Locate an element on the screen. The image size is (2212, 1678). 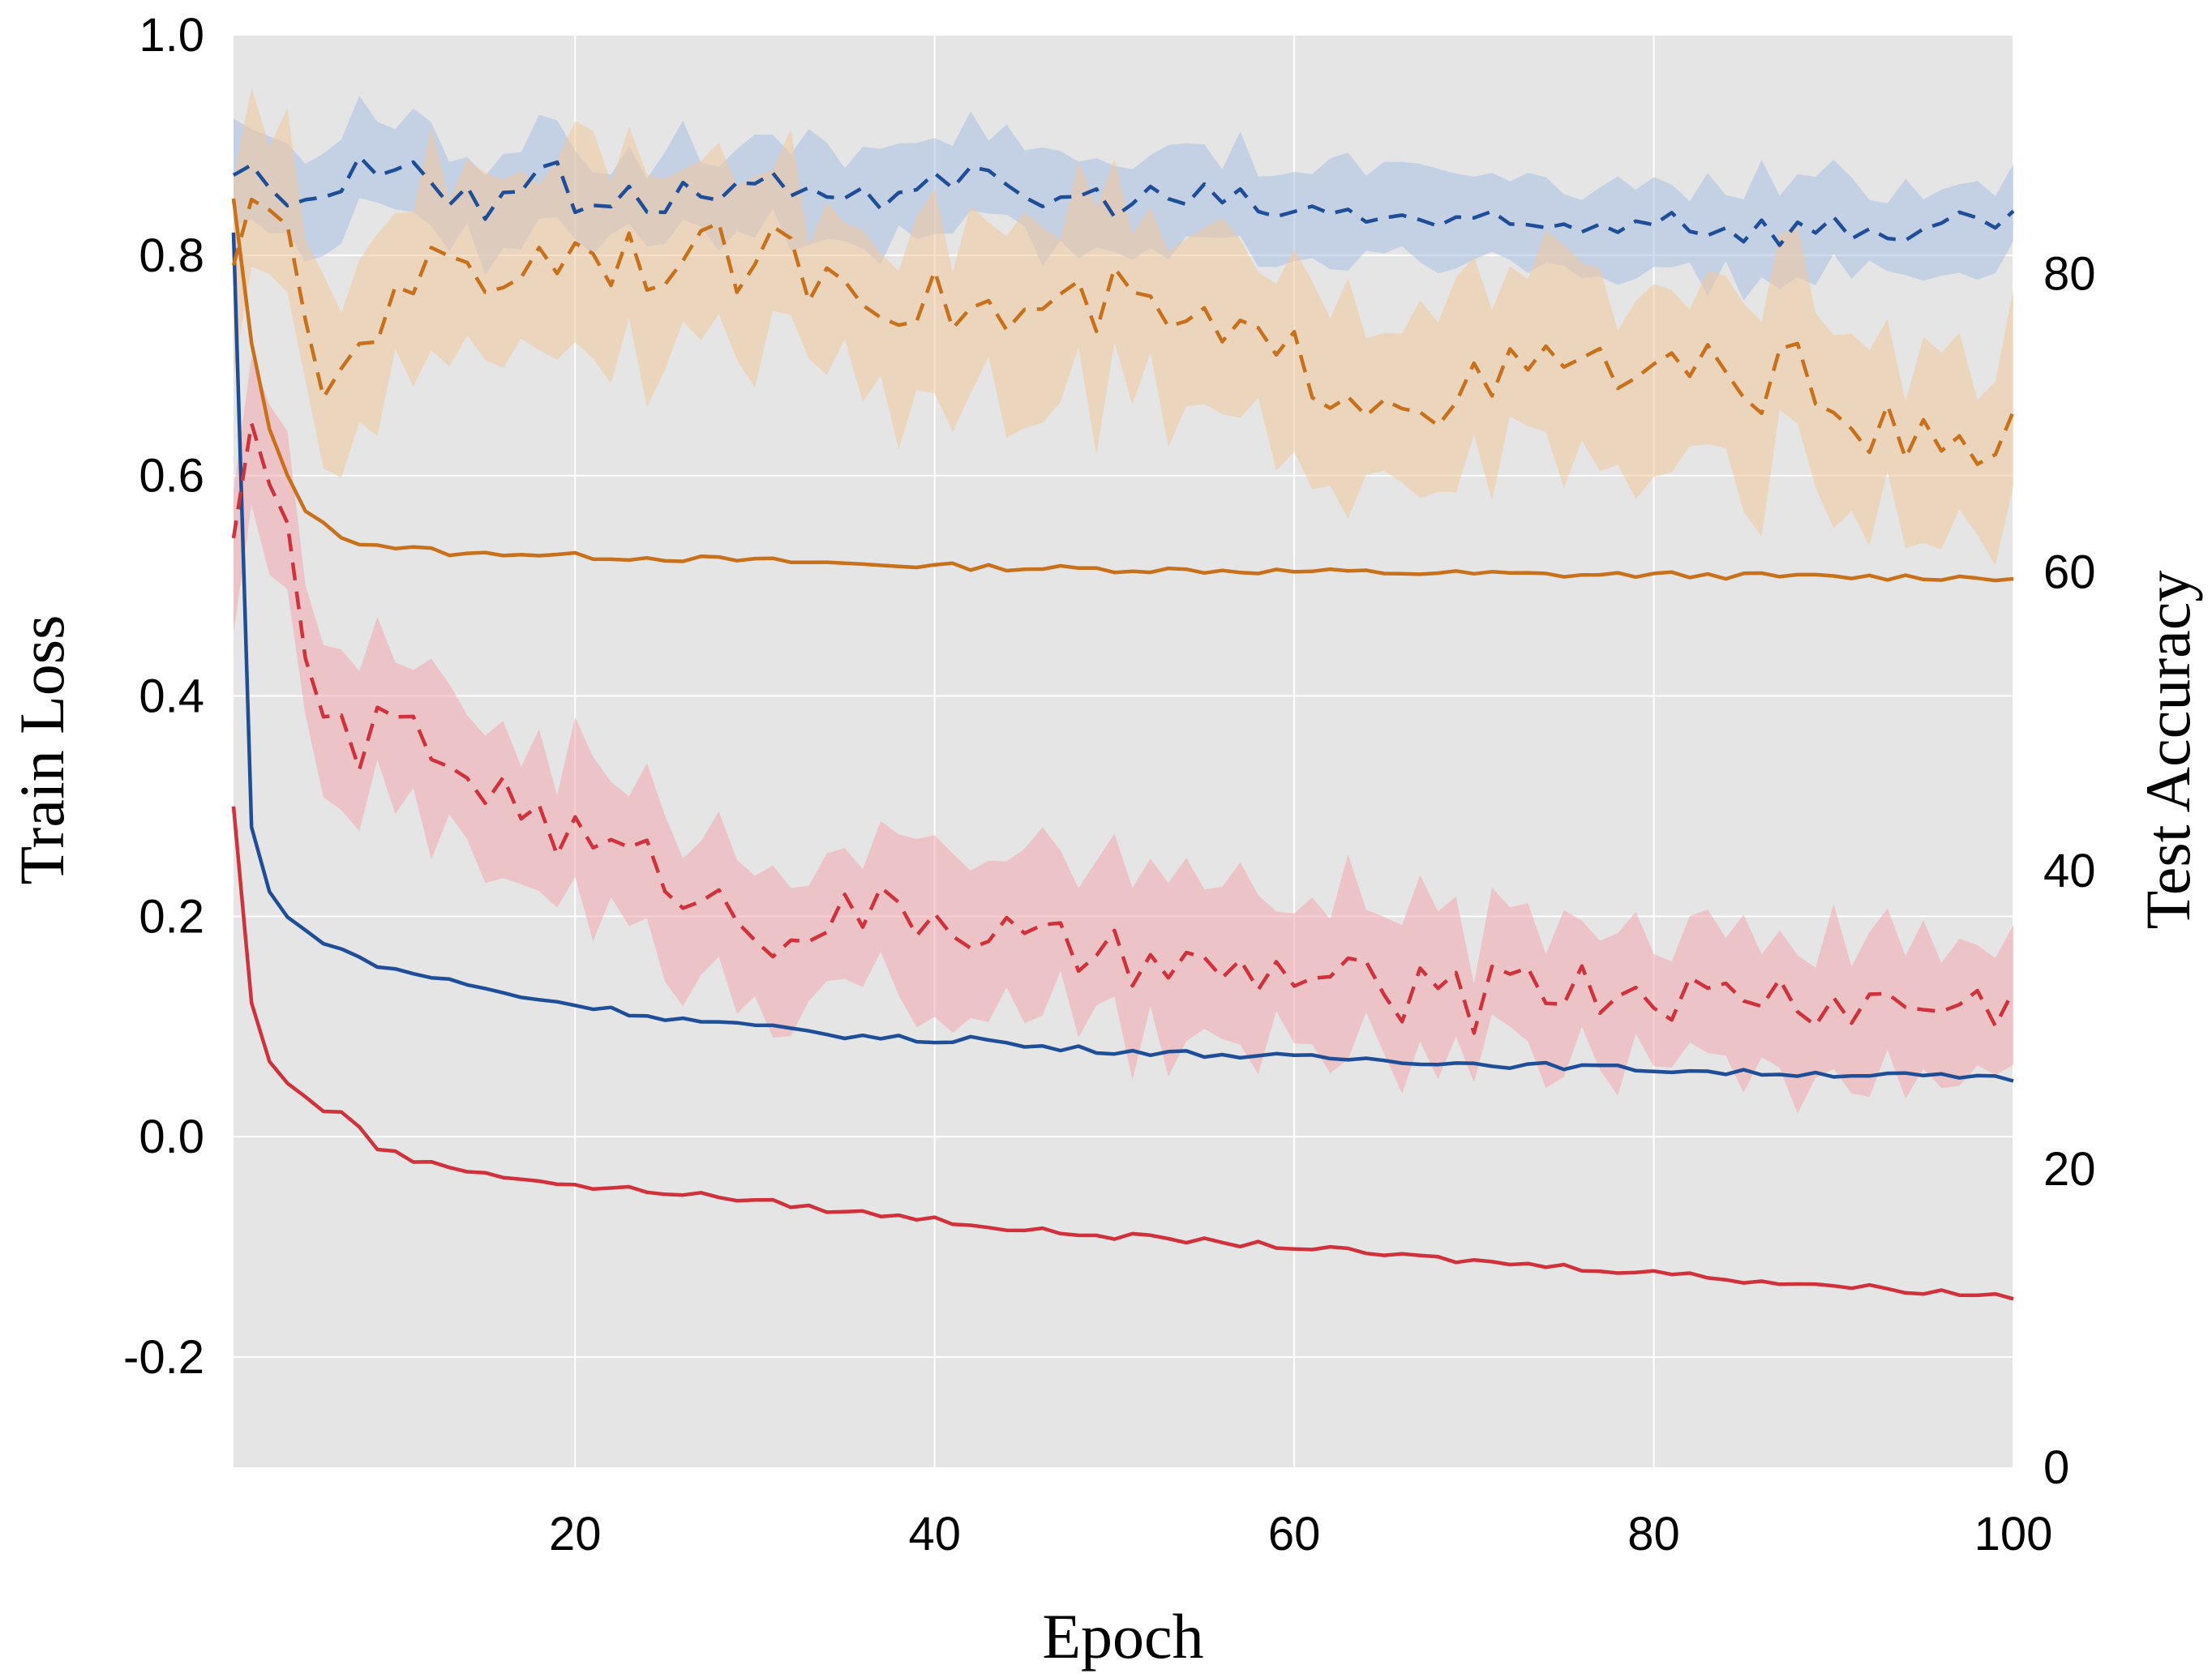
x-tick-label: 20 is located at coordinates (575, 1534).